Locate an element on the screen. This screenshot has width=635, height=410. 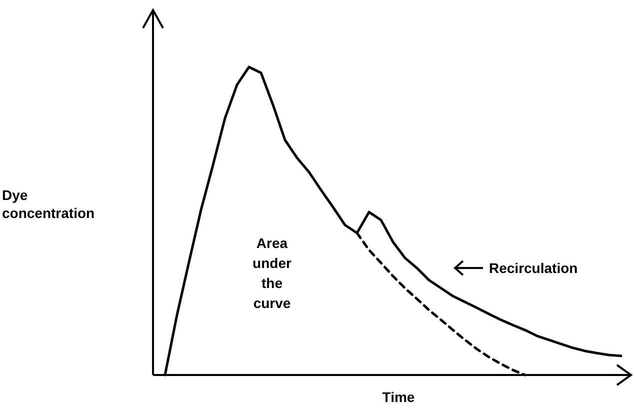
annotation: Area under the curve is located at coordinates (272, 273).